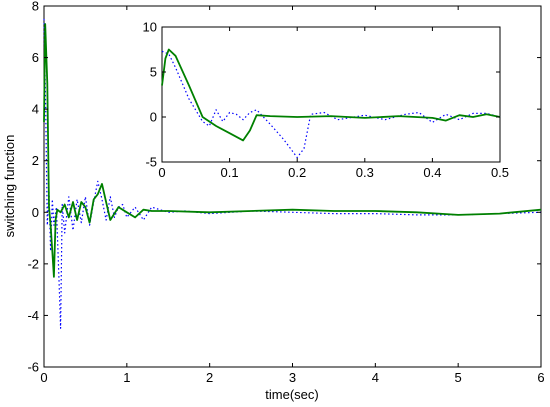  What do you see at coordinates (33, 315) in the screenshot?
I see `main-y-tick-label: -4` at bounding box center [33, 315].